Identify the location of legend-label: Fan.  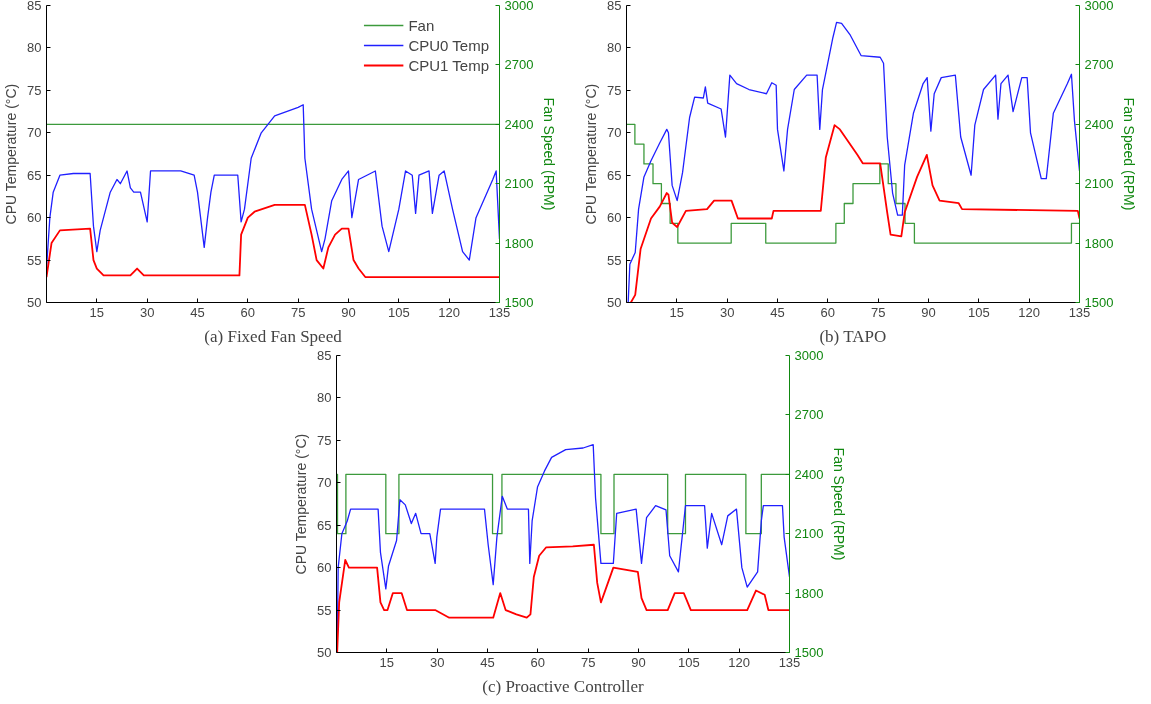
(421, 25).